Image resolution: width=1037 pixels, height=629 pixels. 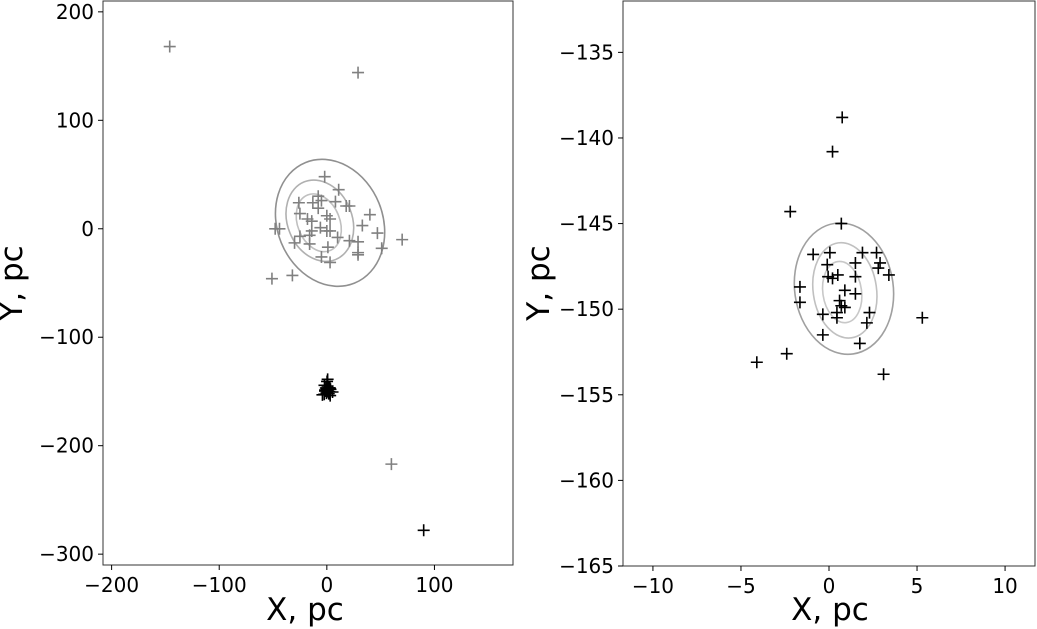 I want to click on left-y-axis-label: Y, pc, so click(x=15, y=283).